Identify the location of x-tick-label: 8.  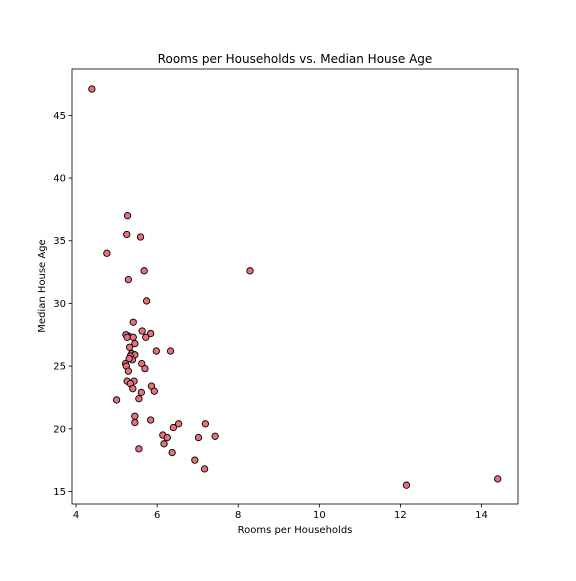
(238, 515).